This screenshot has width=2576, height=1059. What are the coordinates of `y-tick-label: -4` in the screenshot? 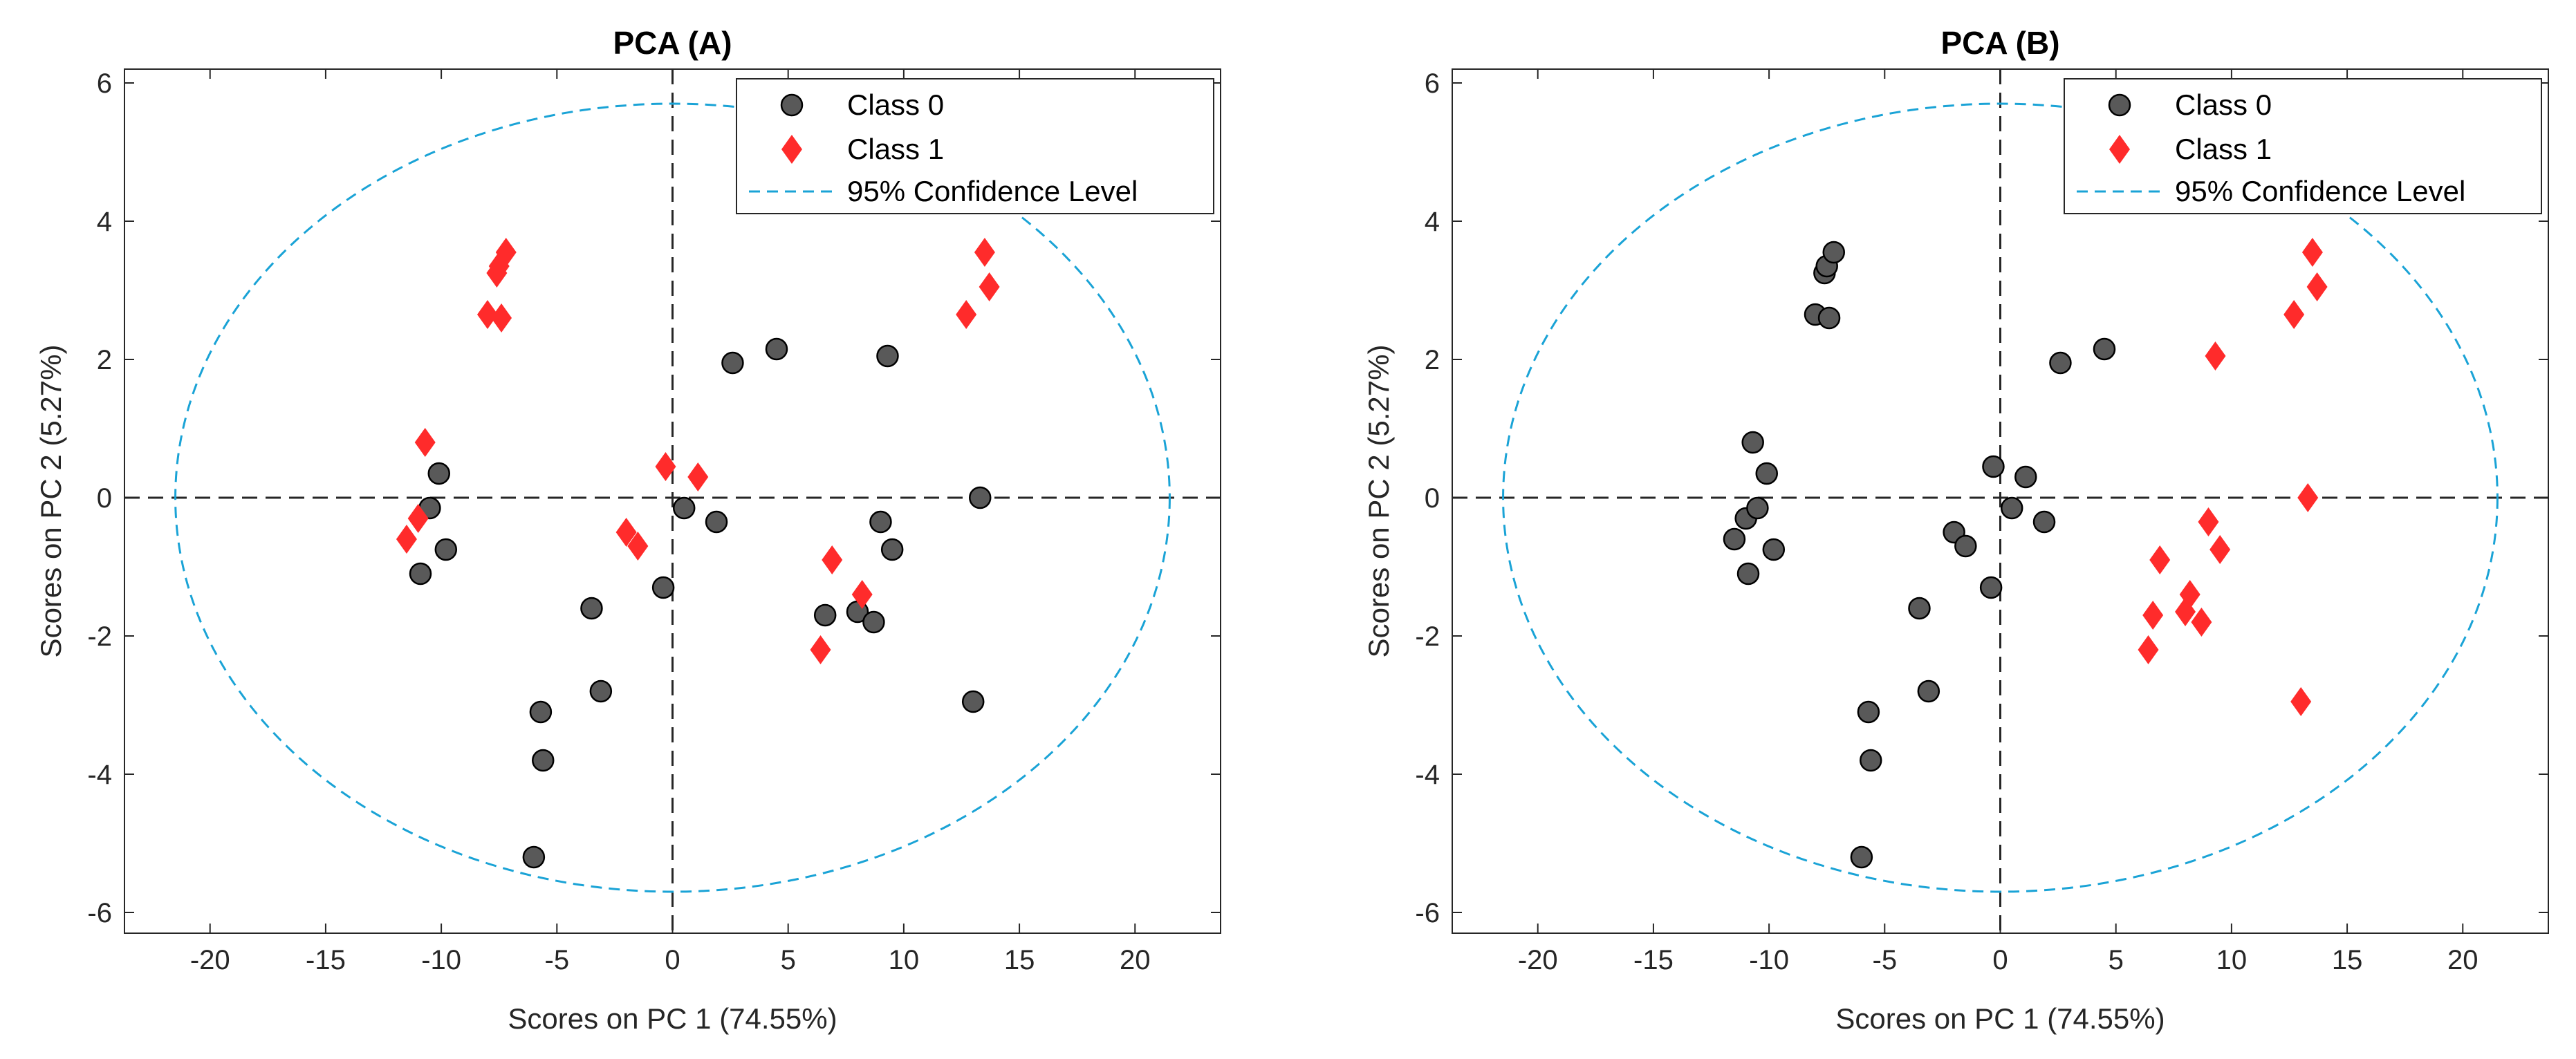 It's located at (1427, 775).